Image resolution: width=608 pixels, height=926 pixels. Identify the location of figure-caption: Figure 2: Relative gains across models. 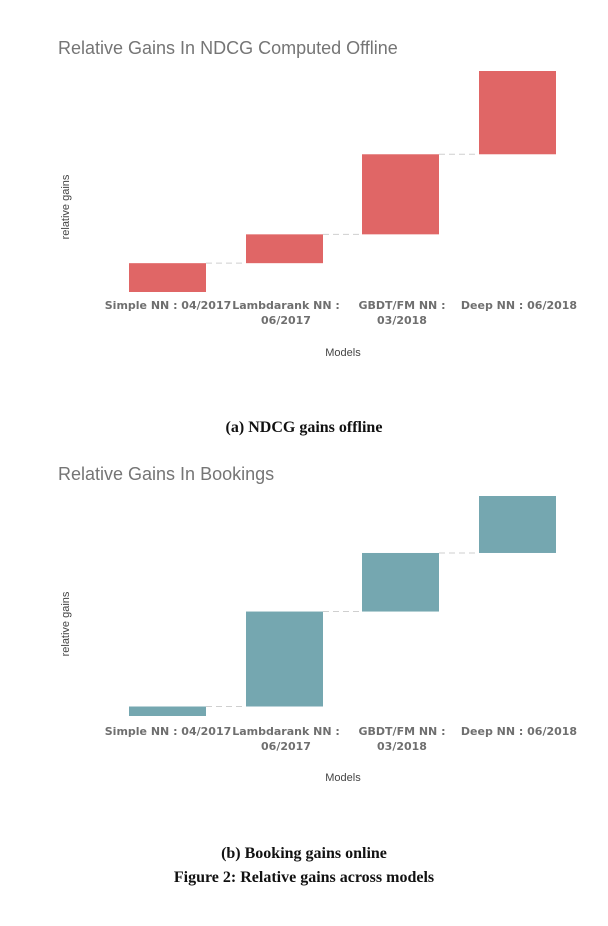
(304, 877).